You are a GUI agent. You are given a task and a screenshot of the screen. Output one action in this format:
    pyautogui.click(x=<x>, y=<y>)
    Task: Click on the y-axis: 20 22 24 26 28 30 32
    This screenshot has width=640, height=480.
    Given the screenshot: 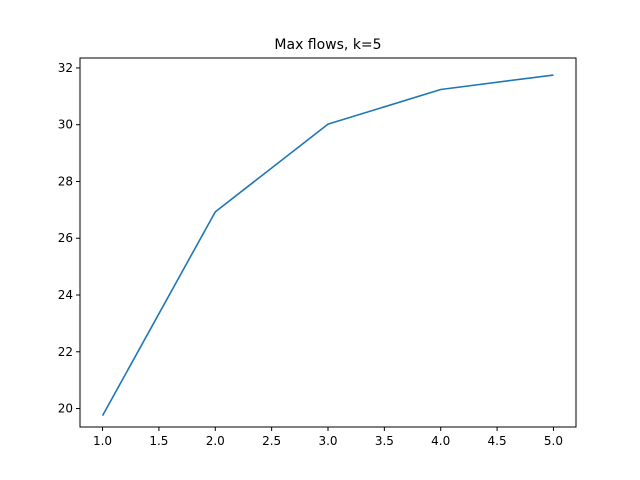 What is the action you would take?
    pyautogui.click(x=69, y=238)
    